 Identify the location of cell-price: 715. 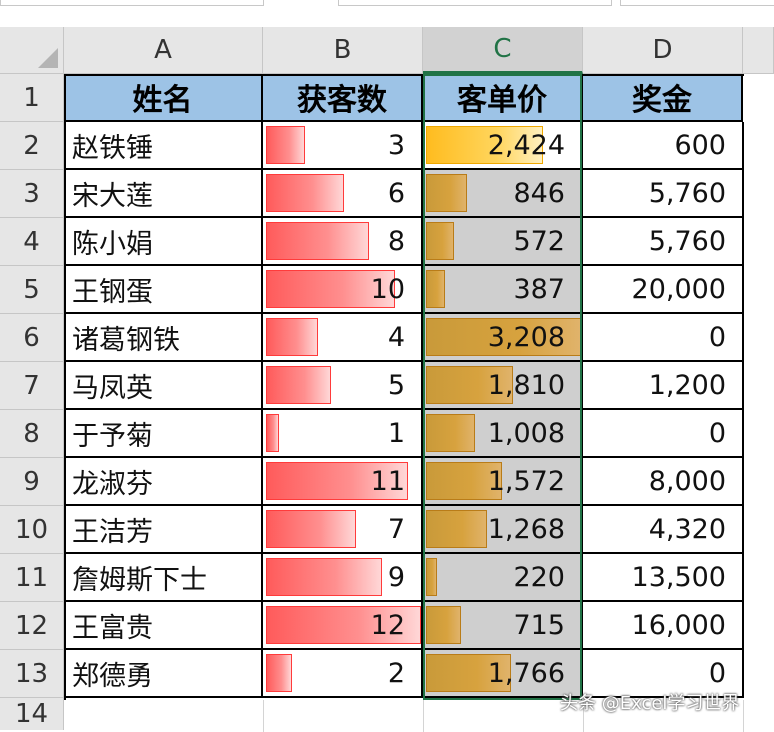
(503, 626).